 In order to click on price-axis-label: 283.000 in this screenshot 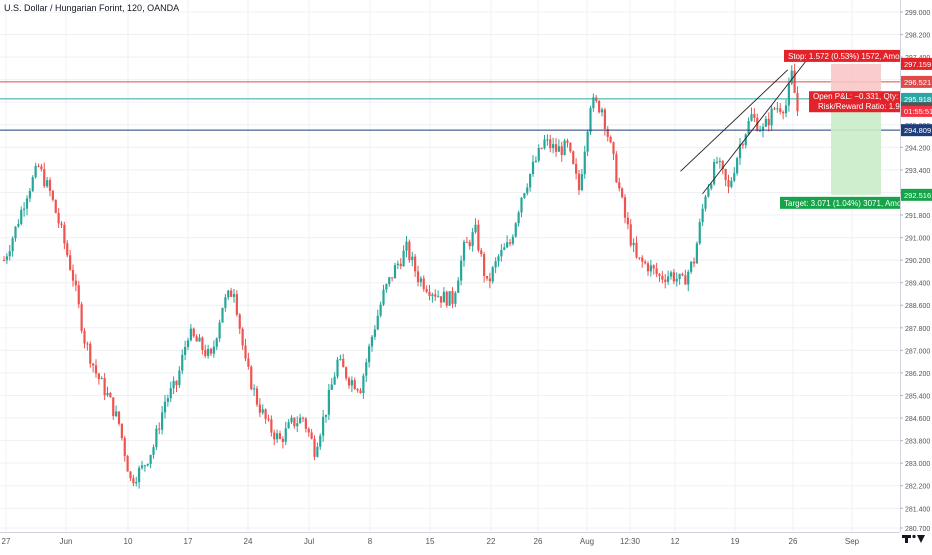, I will do `click(917, 464)`.